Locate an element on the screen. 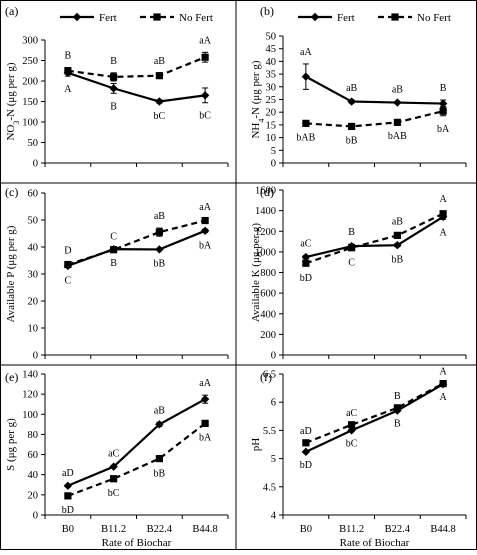 This screenshot has height=555, width=477. series-no-fert: aD aC B A is located at coordinates (374, 407).